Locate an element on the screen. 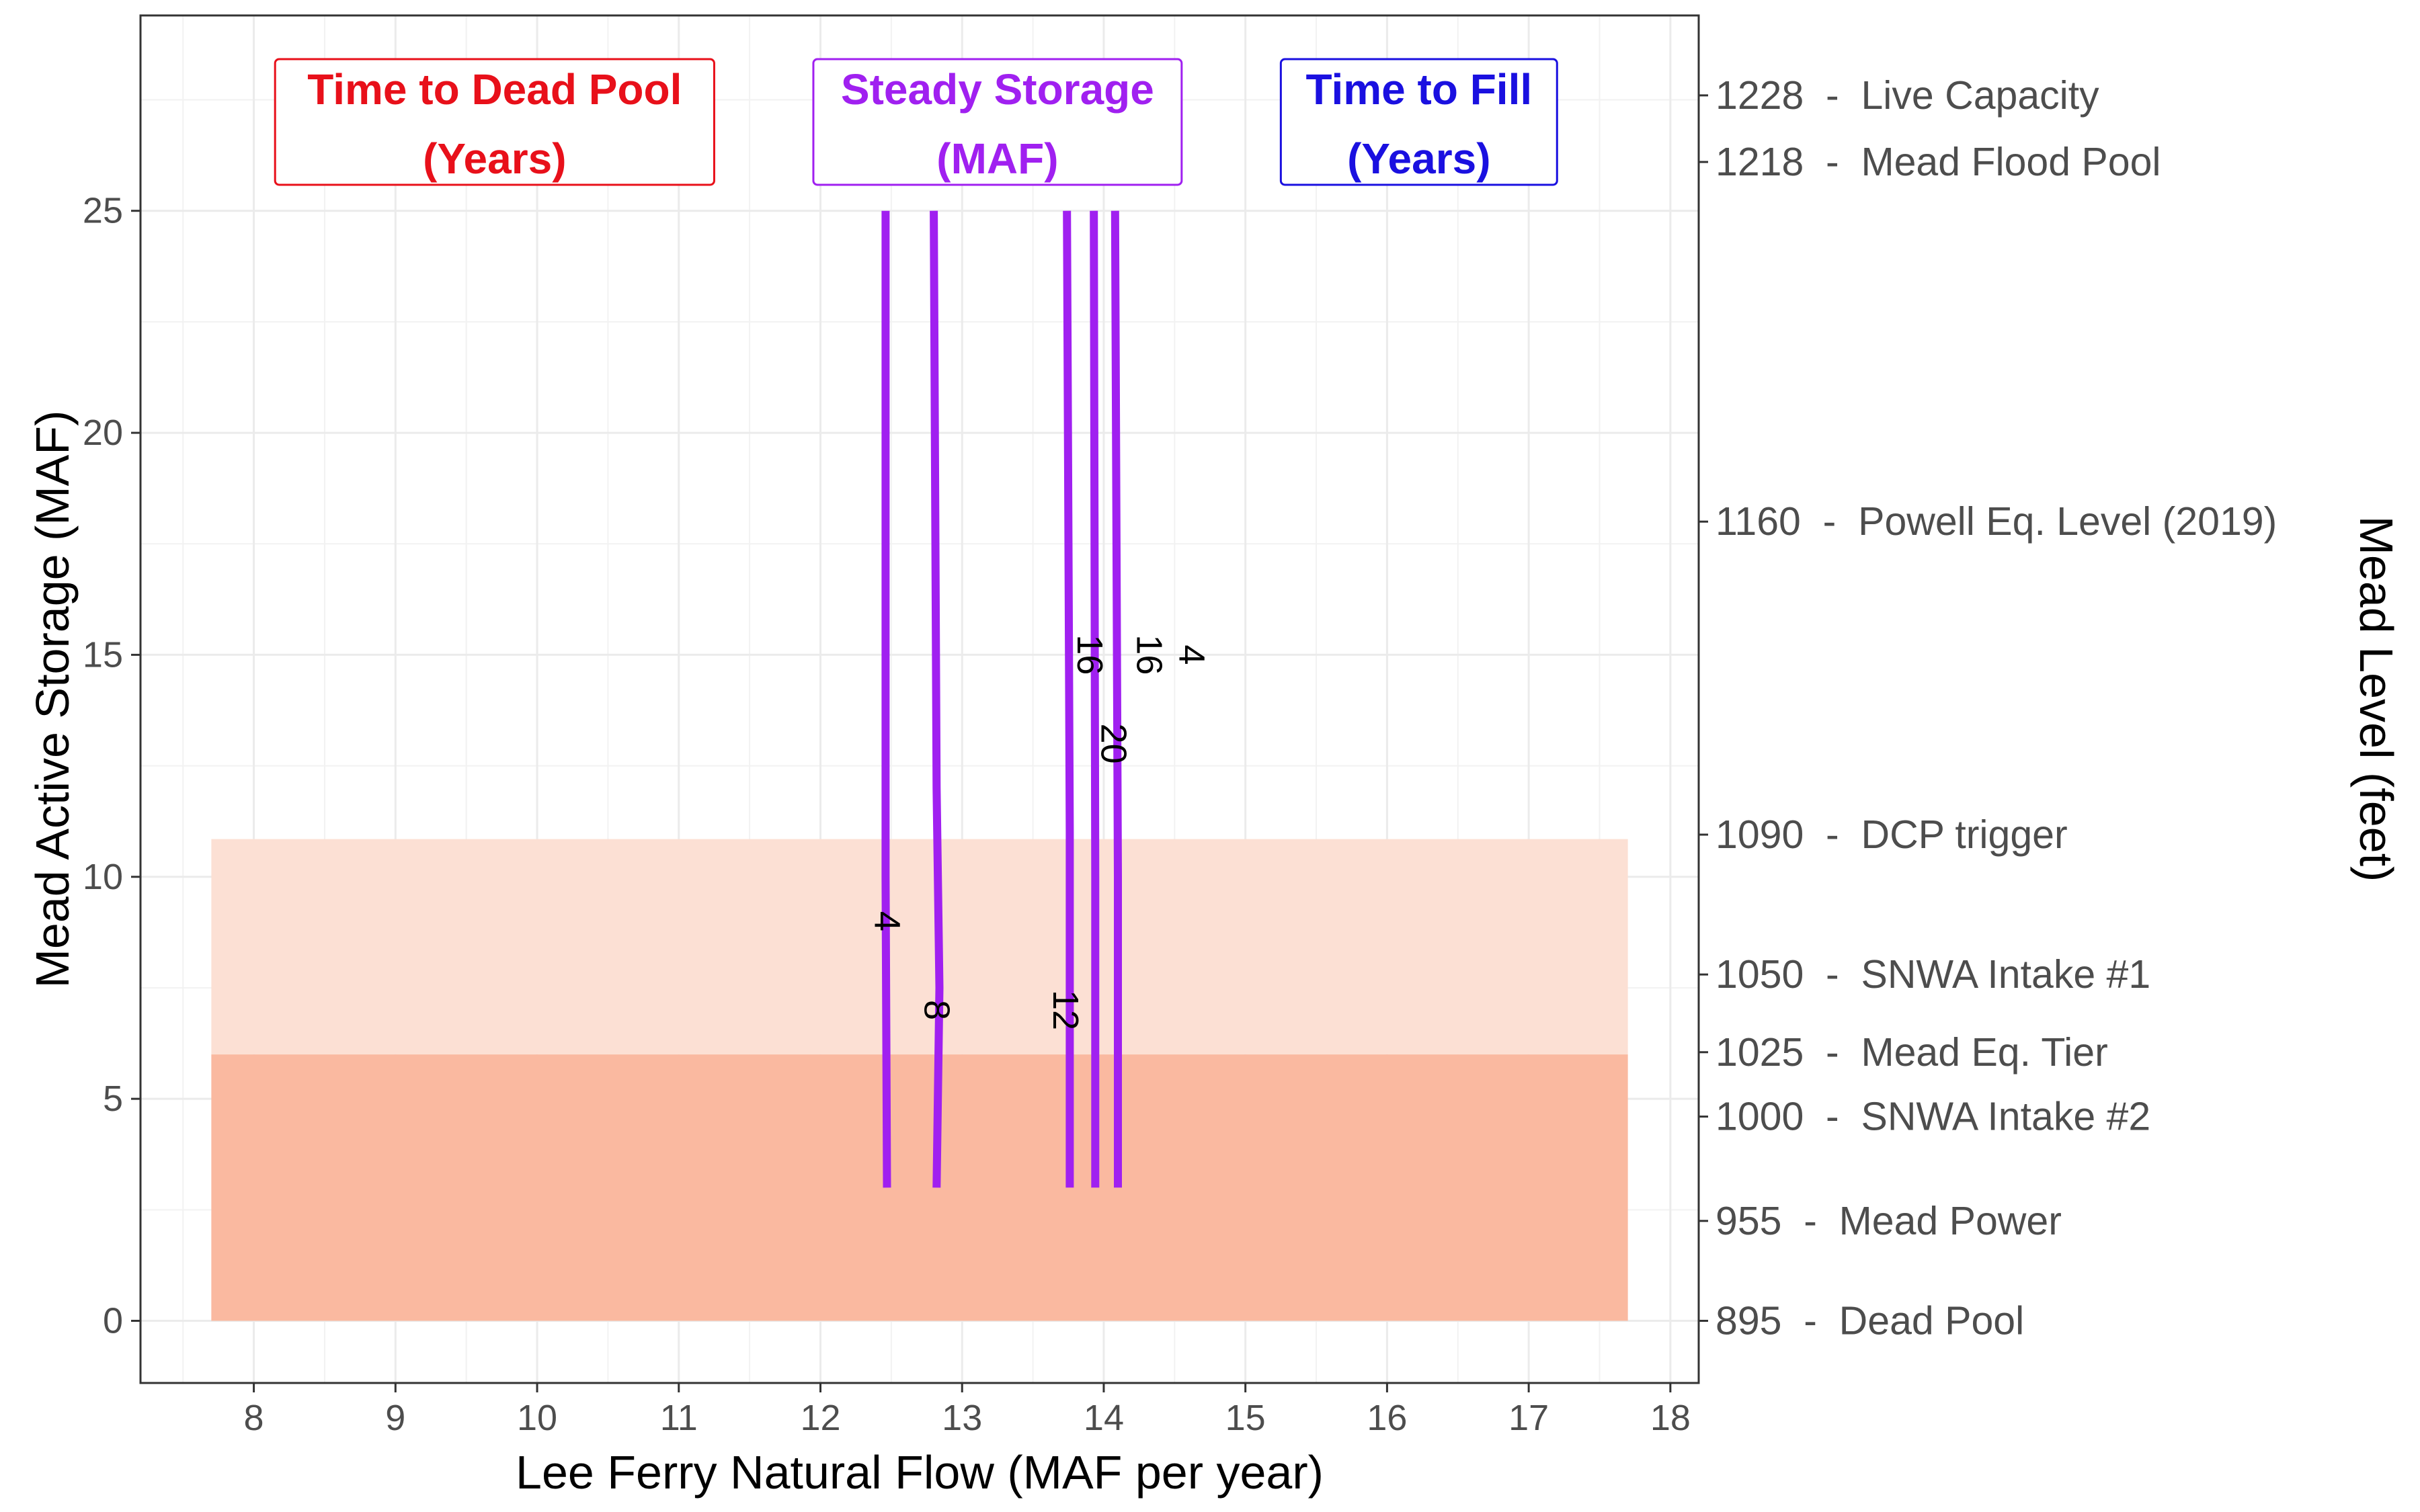  secondary-tick-label: 1090 - DCP trigger is located at coordinates (1892, 834).